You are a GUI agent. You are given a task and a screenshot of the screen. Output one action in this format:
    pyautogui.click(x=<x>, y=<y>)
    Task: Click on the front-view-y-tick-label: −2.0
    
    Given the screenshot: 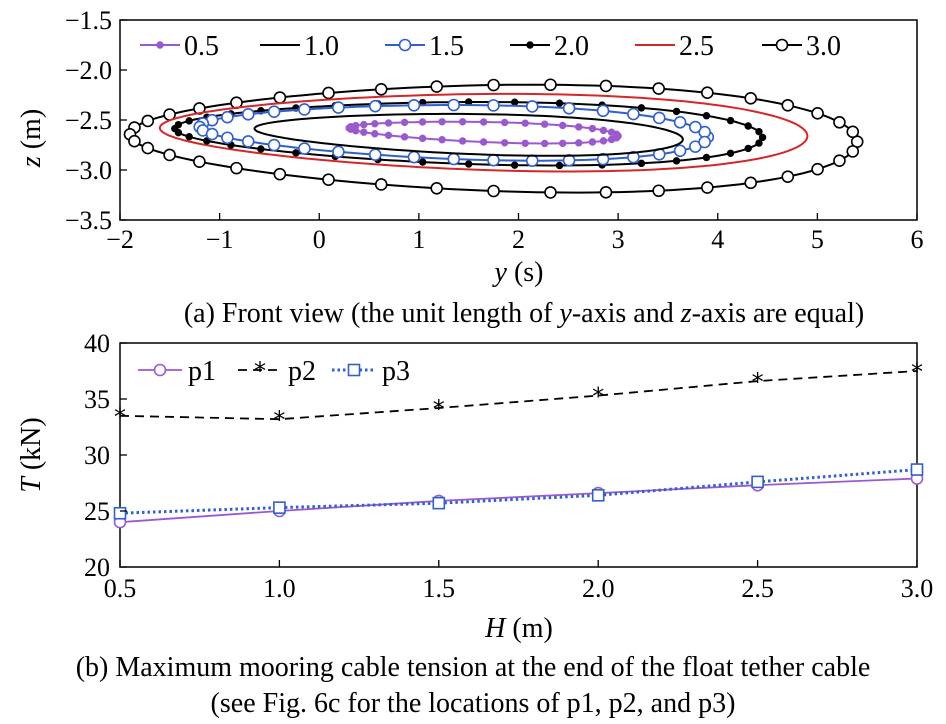 What is the action you would take?
    pyautogui.click(x=88, y=70)
    